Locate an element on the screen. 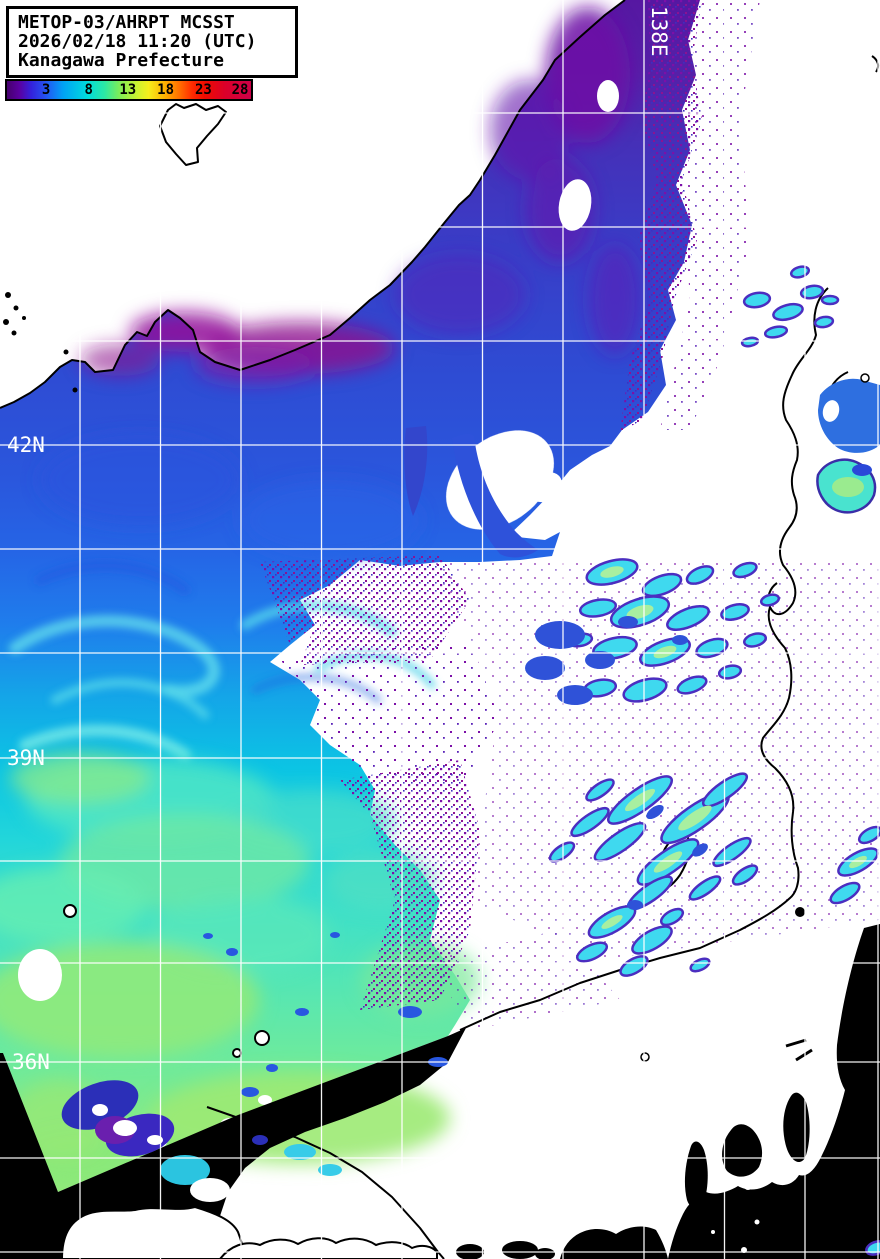  cold-cloud-blobs is located at coordinates (616, 763).